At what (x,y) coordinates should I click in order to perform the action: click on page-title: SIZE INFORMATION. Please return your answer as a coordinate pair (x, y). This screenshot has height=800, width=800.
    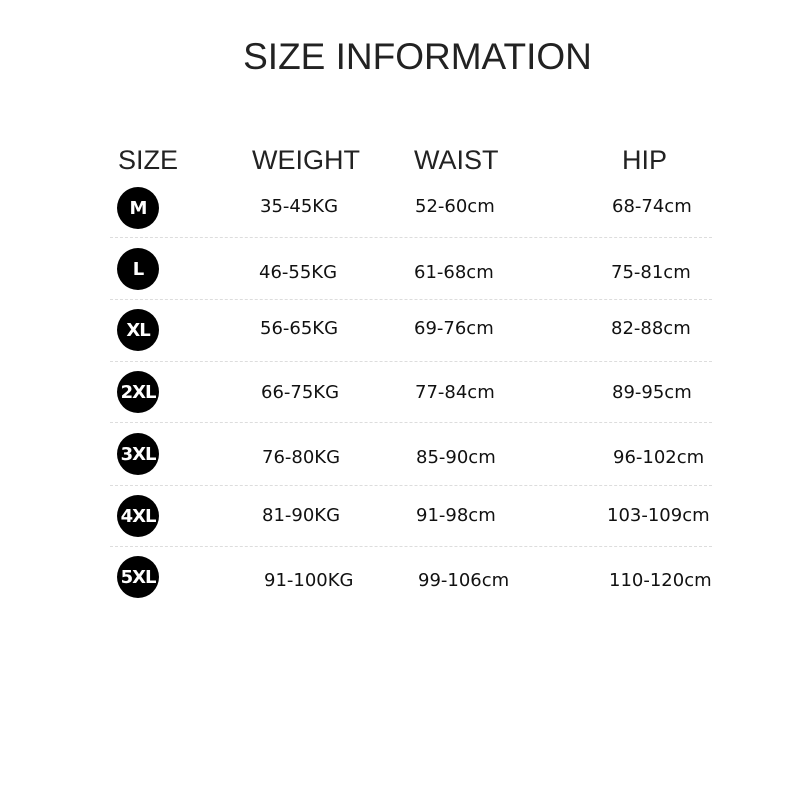
    Looking at the image, I should click on (417, 56).